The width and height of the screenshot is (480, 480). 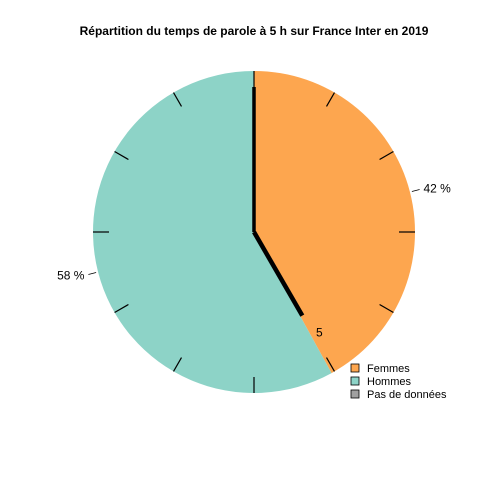 I want to click on legend-label: Femmes, so click(x=388, y=369).